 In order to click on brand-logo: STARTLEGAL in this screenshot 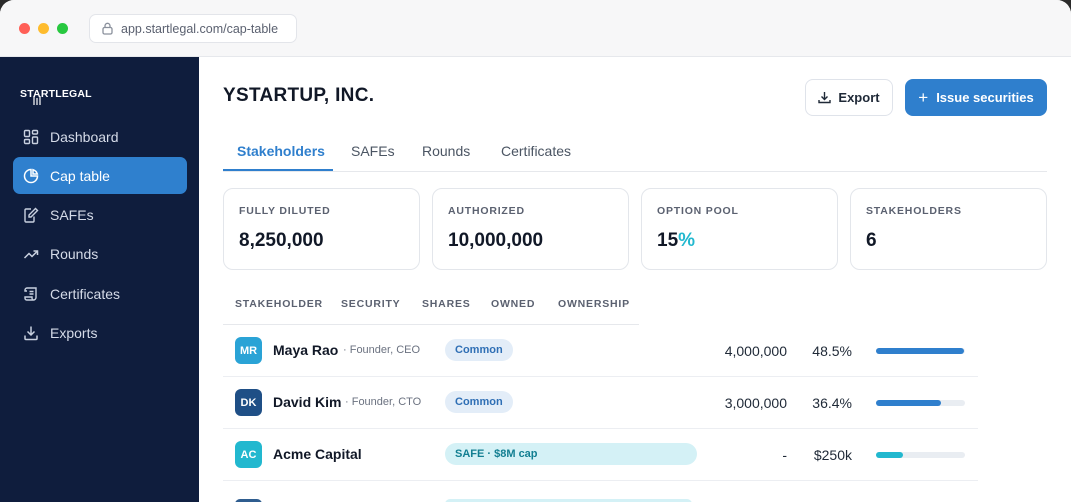, I will do `click(56, 94)`.